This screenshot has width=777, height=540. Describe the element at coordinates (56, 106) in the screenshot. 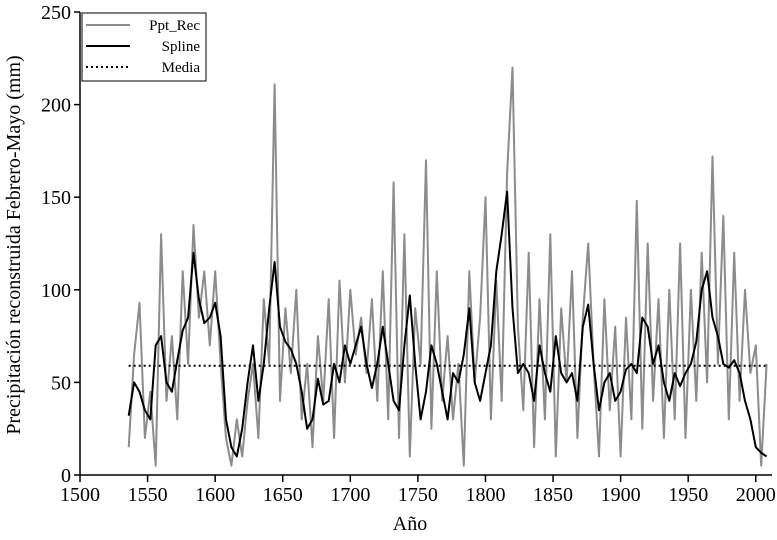

I see `y-tick-label: 200` at that location.